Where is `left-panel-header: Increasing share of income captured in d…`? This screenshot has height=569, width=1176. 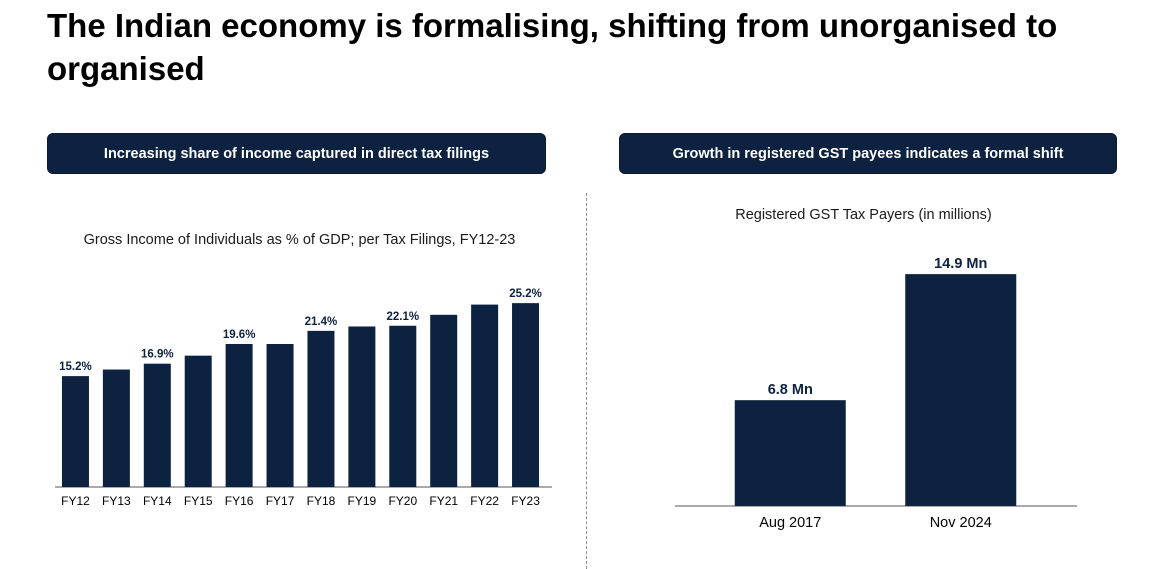
left-panel-header: Increasing share of income captured in d… is located at coordinates (296, 153).